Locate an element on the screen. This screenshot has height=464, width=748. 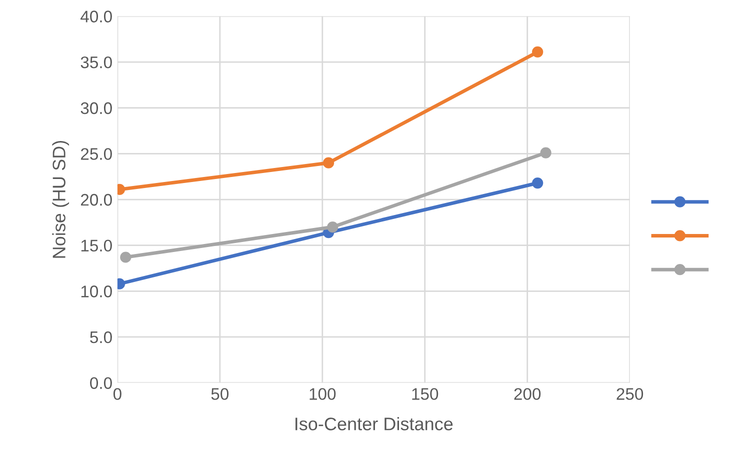
y-tick-label: 15.0 is located at coordinates (96, 246).